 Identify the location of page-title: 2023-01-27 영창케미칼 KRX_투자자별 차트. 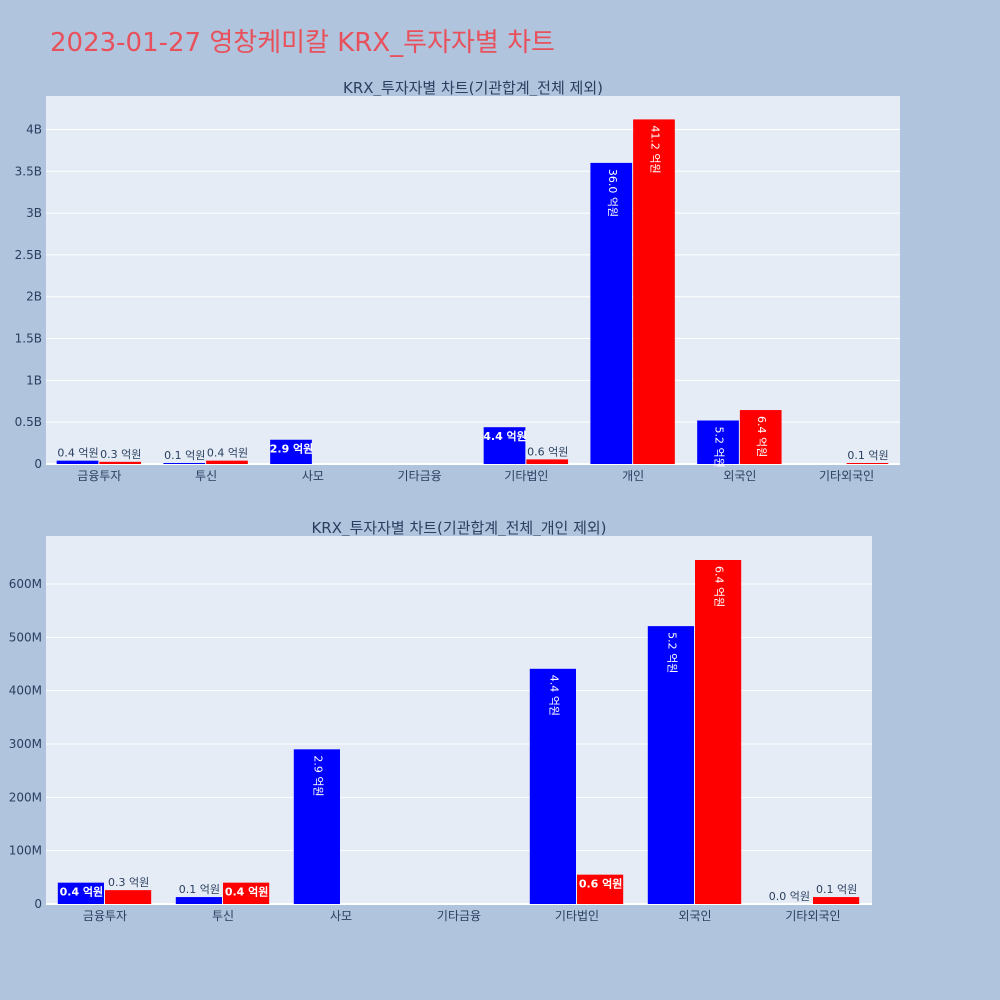
(302, 43).